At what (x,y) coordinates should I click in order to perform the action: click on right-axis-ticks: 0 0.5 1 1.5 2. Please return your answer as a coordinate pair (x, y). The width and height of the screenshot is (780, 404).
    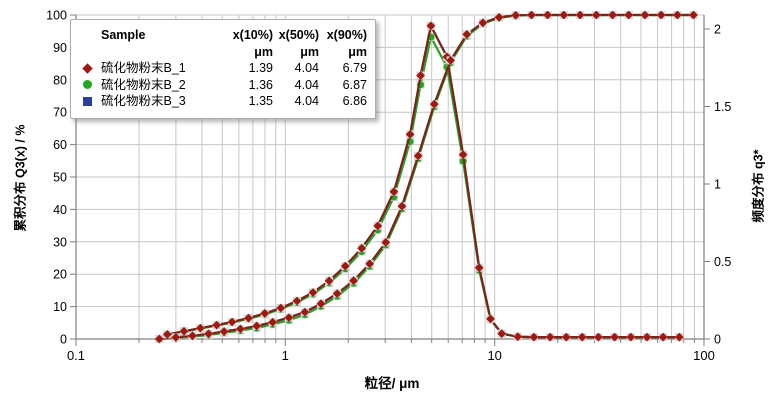
    Looking at the image, I should click on (717, 185).